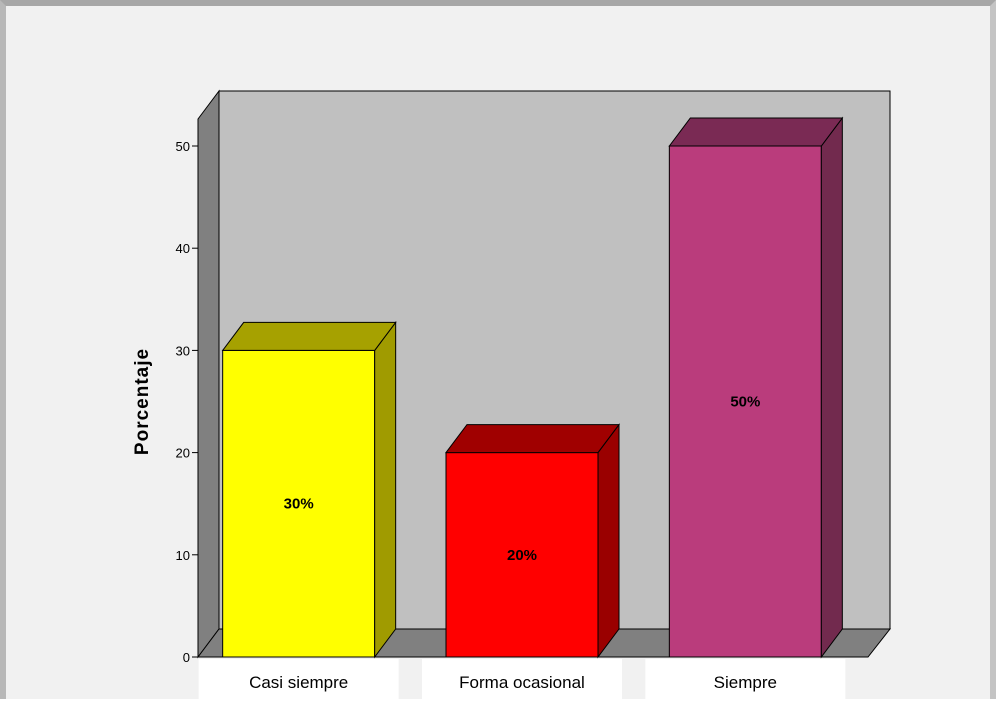 Image resolution: width=996 pixels, height=705 pixels. Describe the element at coordinates (745, 402) in the screenshot. I see `data-label: 50%` at that location.